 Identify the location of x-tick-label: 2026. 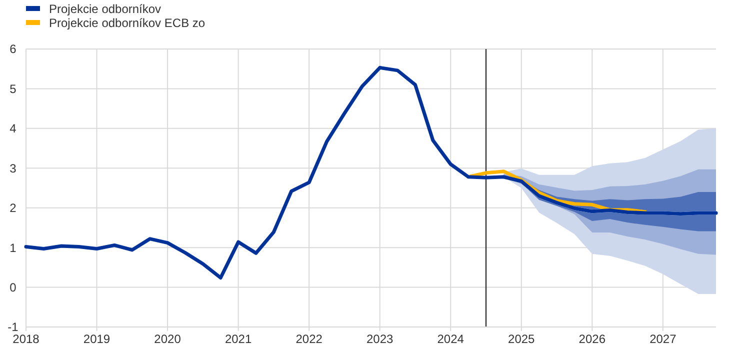
(592, 339).